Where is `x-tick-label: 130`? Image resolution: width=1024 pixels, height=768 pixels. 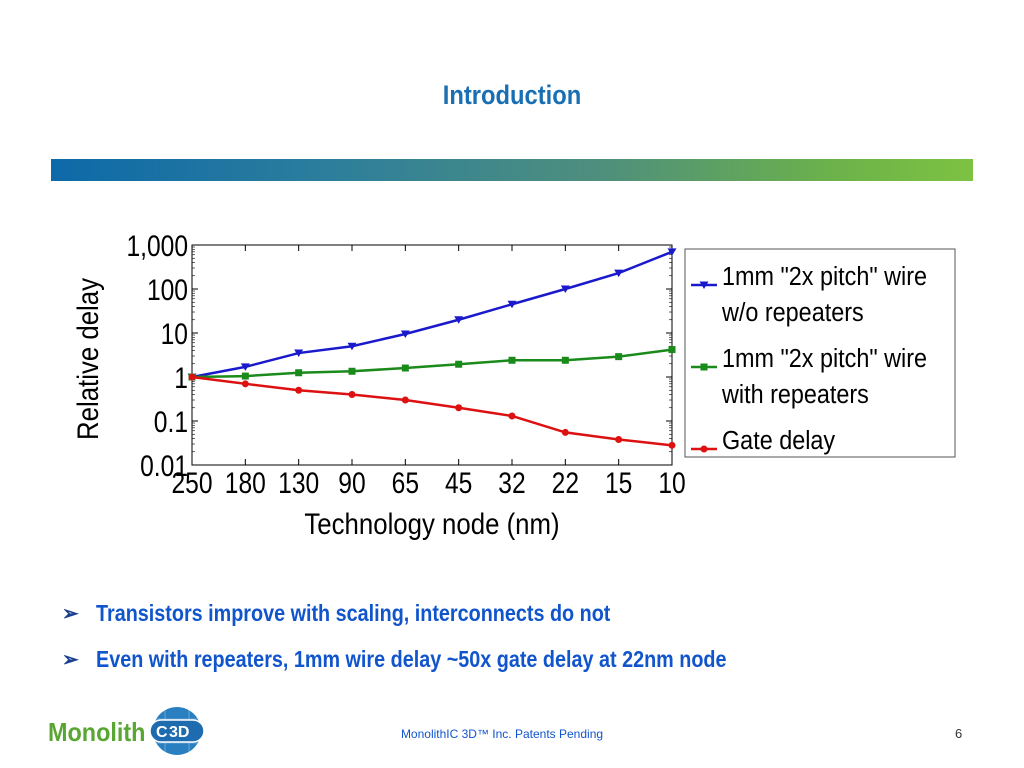
x-tick-label: 130 is located at coordinates (298, 483).